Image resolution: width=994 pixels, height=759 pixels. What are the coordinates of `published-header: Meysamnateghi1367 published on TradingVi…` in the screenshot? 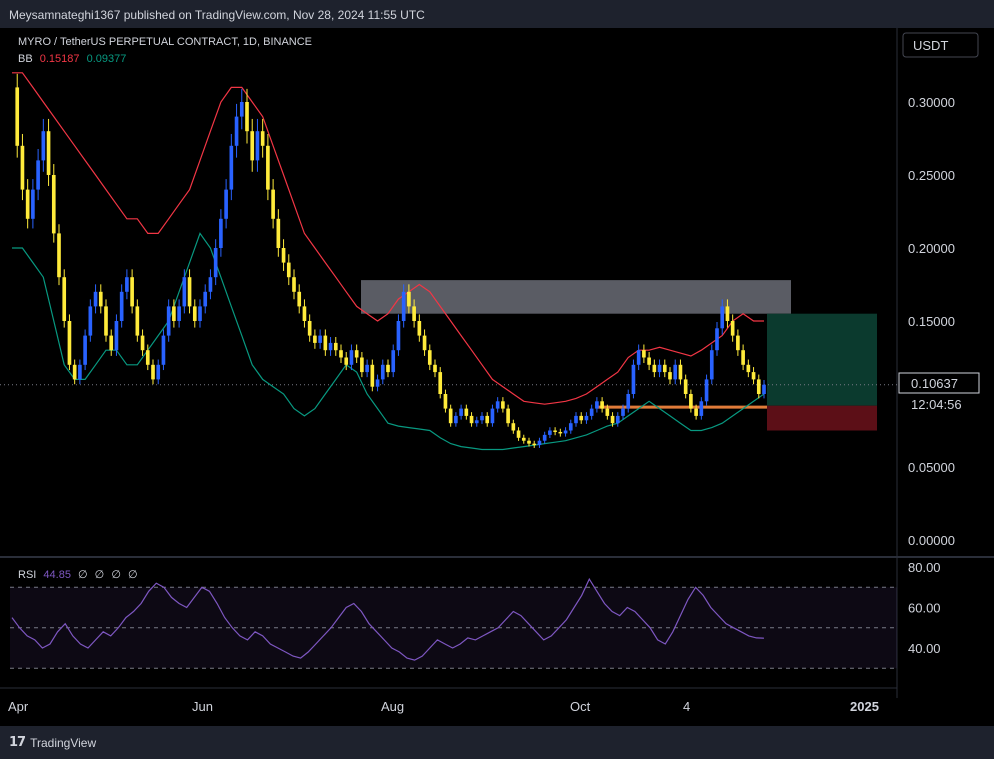 It's located at (497, 14).